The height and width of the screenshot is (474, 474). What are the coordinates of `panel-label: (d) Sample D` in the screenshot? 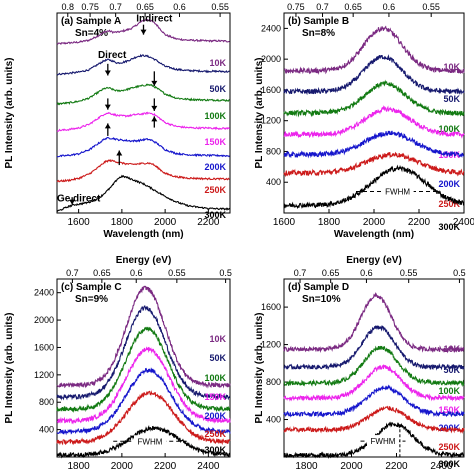 It's located at (318, 287).